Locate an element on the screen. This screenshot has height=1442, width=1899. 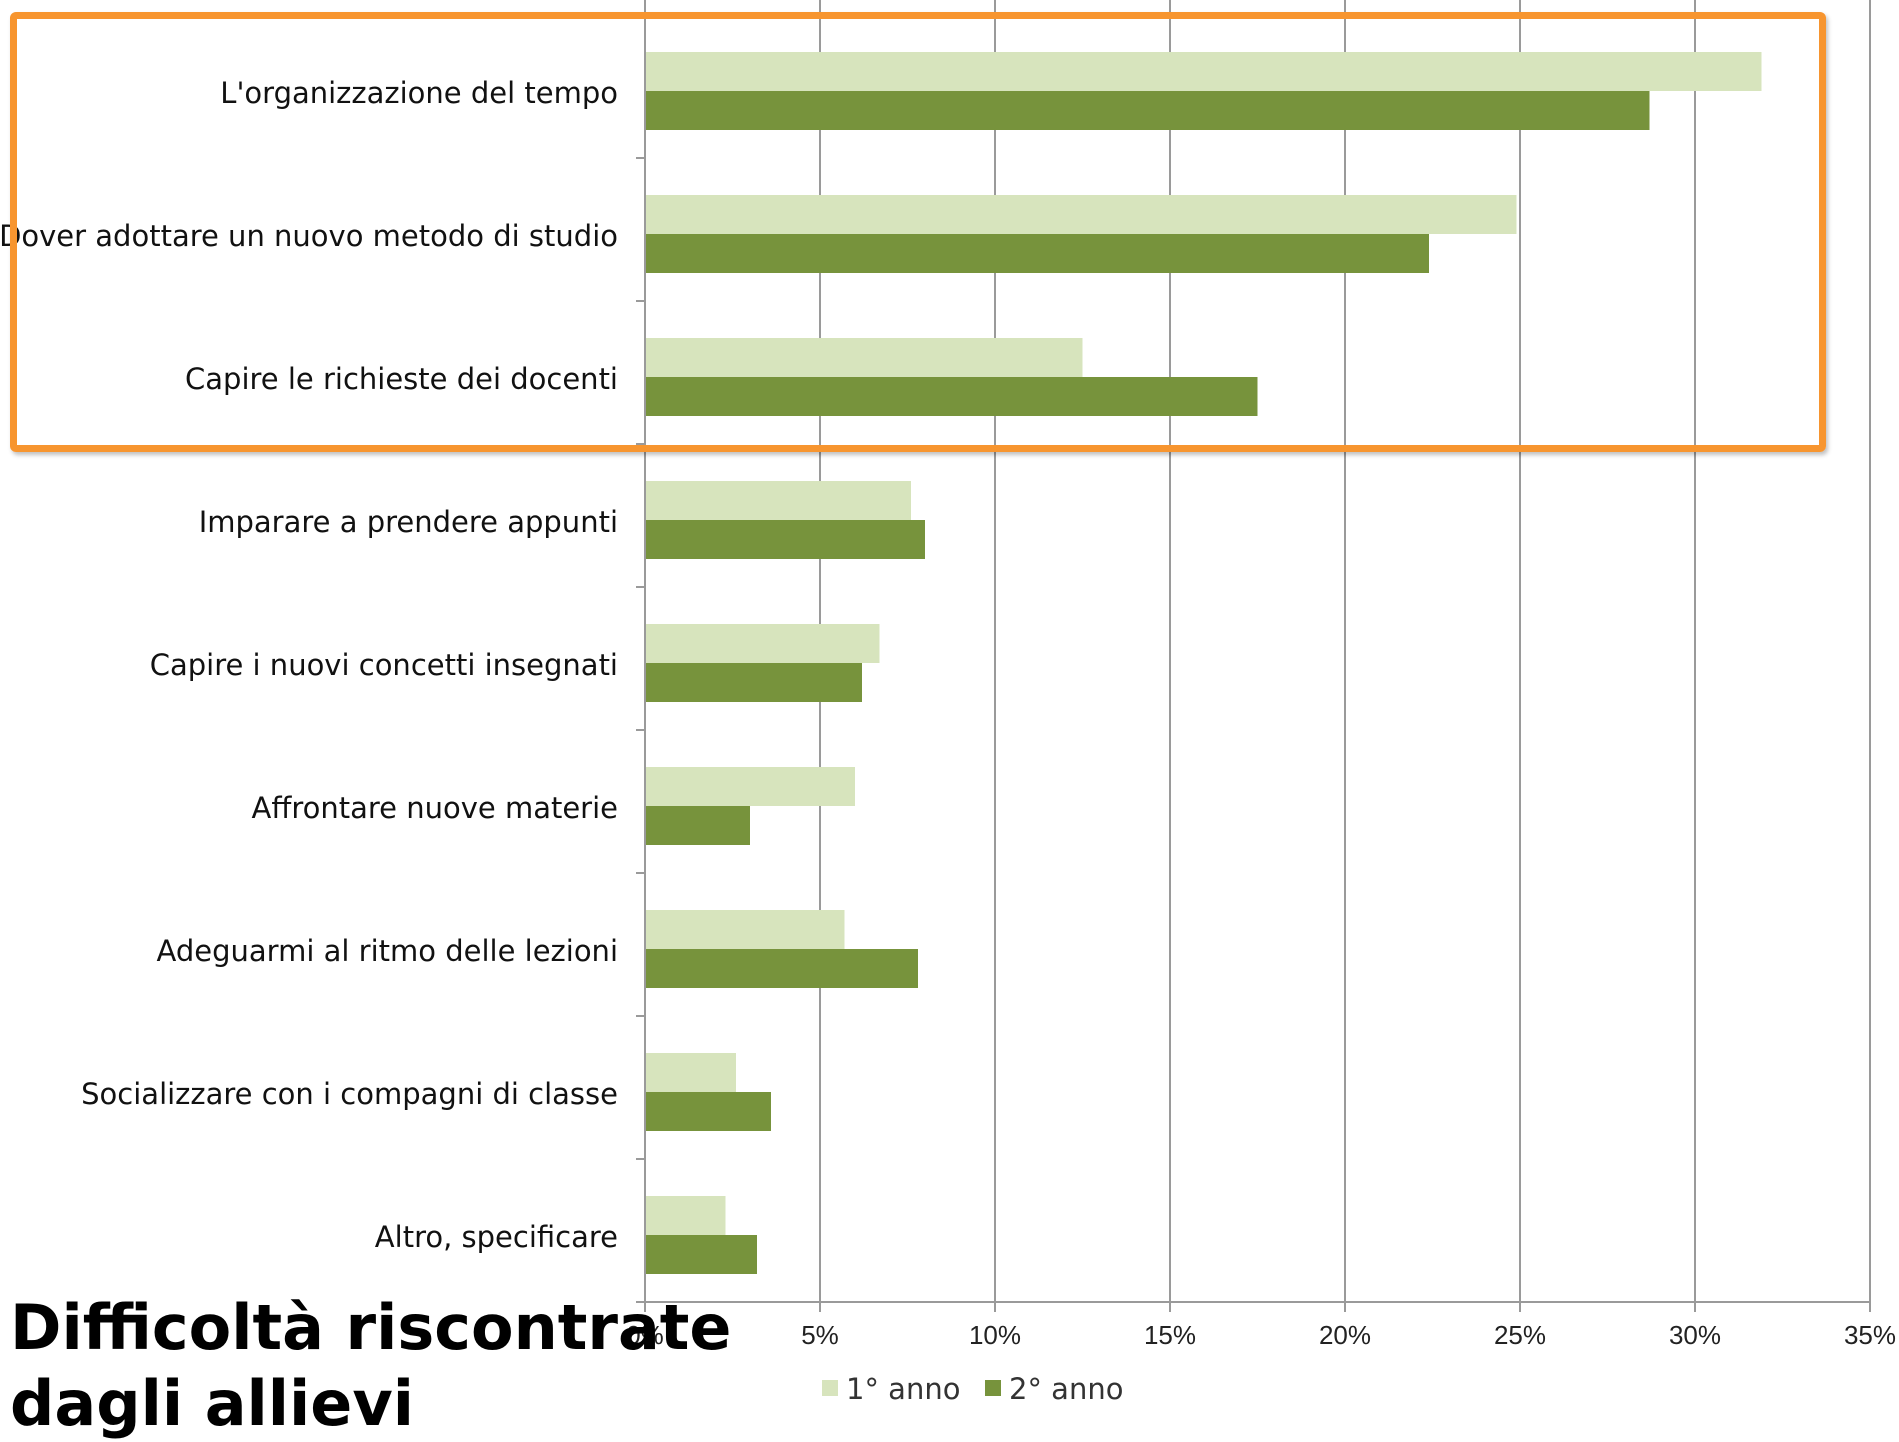
legend-swatch-anno1 is located at coordinates (830, 1388).